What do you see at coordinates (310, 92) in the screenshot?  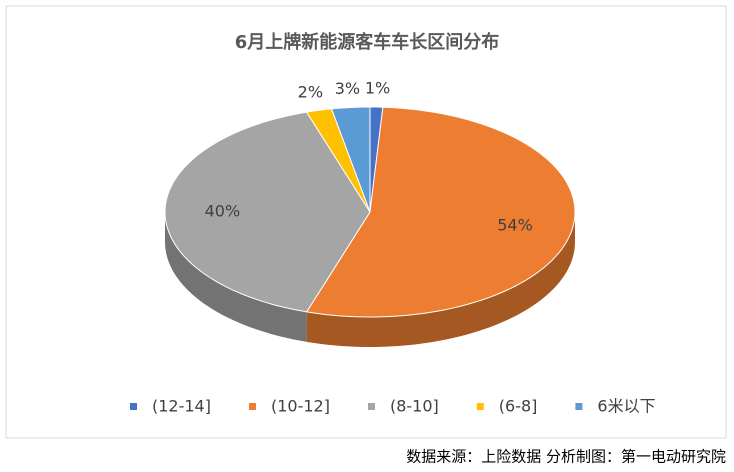 I see `data-label: 2%` at bounding box center [310, 92].